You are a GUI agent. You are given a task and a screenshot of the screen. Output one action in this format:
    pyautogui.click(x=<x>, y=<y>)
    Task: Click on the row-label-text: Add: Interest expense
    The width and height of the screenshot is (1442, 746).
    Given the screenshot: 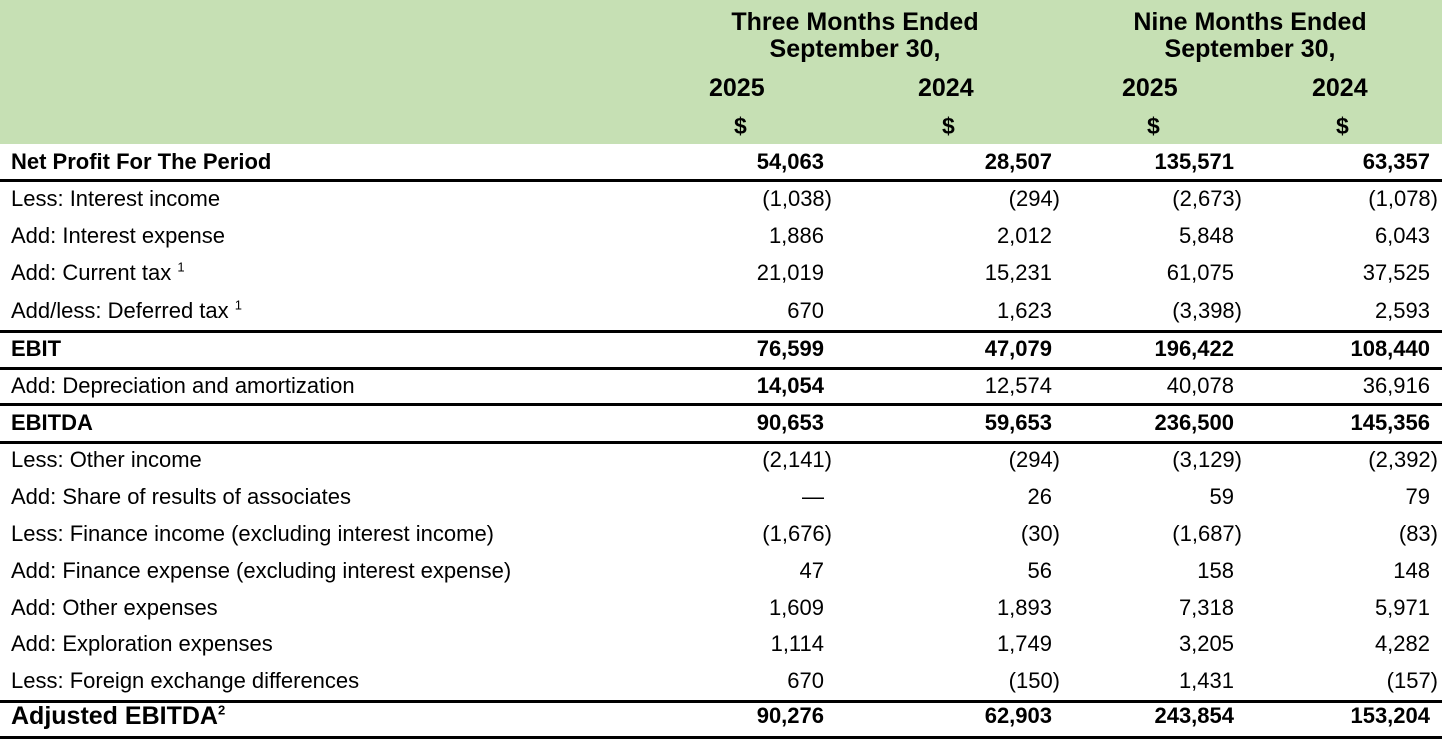 What is the action you would take?
    pyautogui.click(x=118, y=235)
    